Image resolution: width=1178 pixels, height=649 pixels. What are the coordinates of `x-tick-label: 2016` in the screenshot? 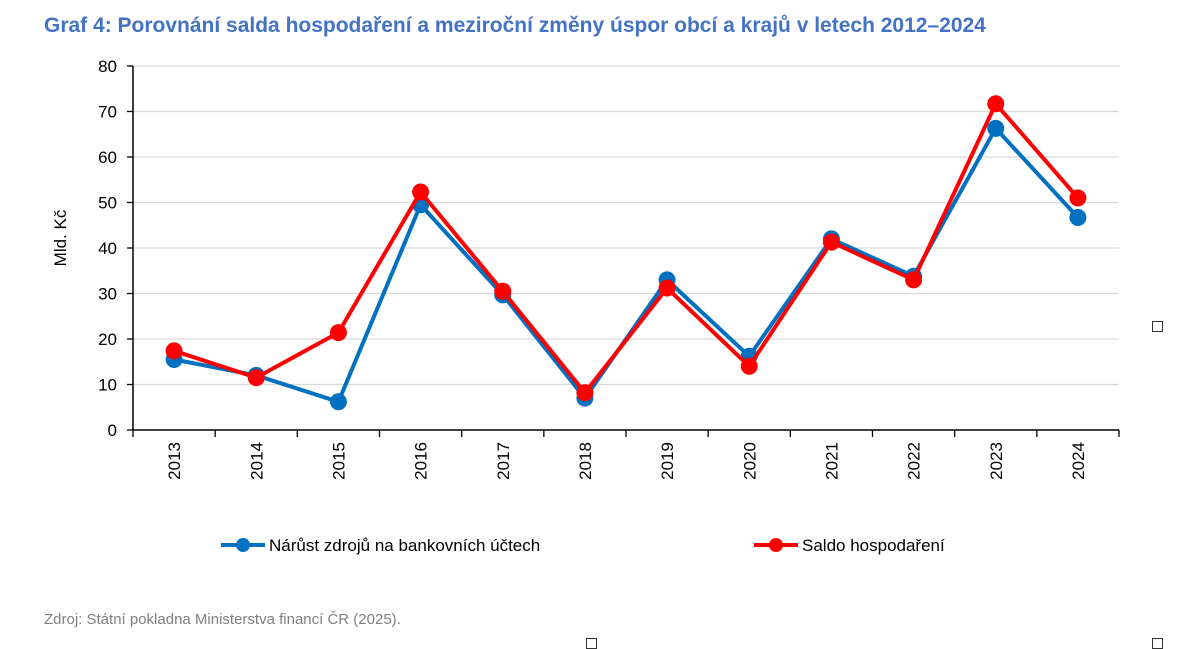 It's located at (421, 461).